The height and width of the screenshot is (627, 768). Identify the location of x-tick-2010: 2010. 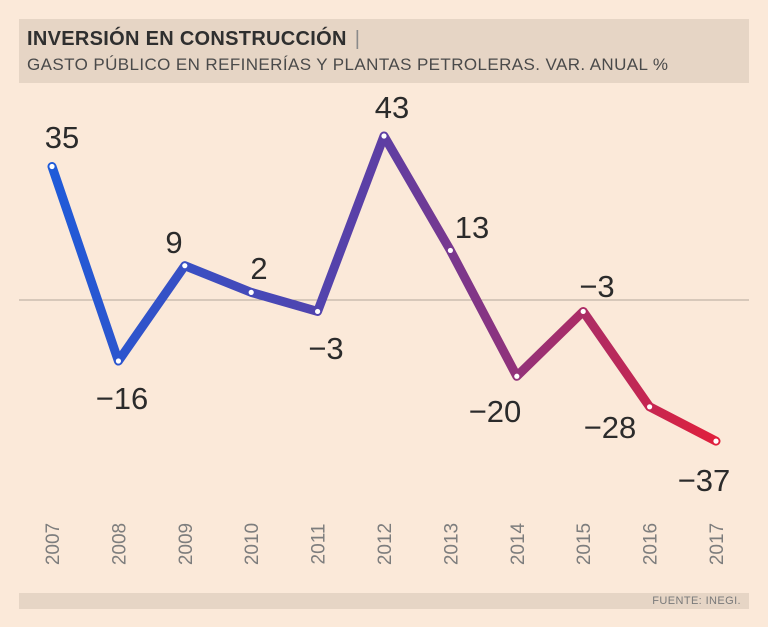
(252, 544).